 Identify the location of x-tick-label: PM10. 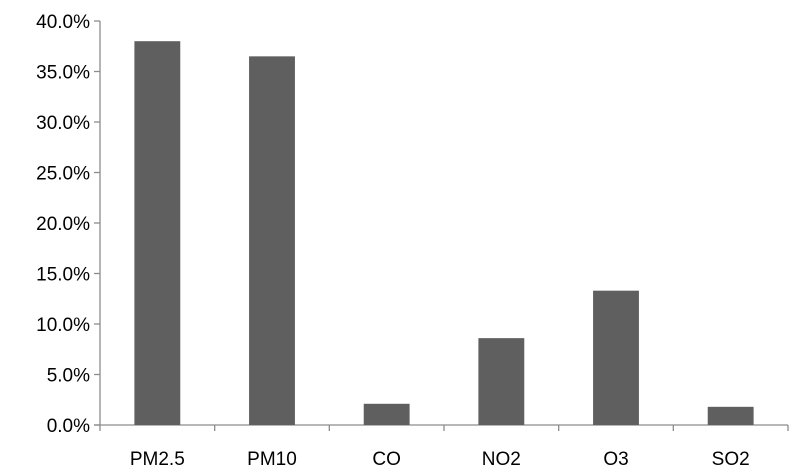
(272, 459).